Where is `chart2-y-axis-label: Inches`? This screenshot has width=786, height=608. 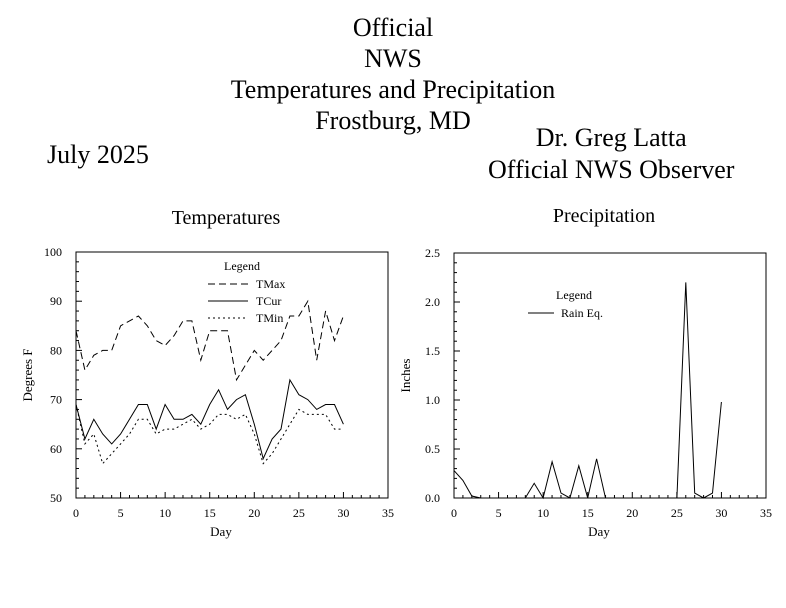 chart2-y-axis-label: Inches is located at coordinates (405, 376).